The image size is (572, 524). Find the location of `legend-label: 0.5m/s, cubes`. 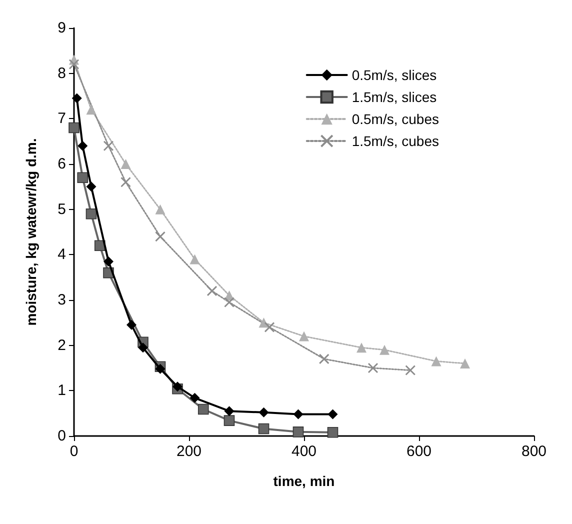

legend-label: 0.5m/s, cubes is located at coordinates (396, 119).